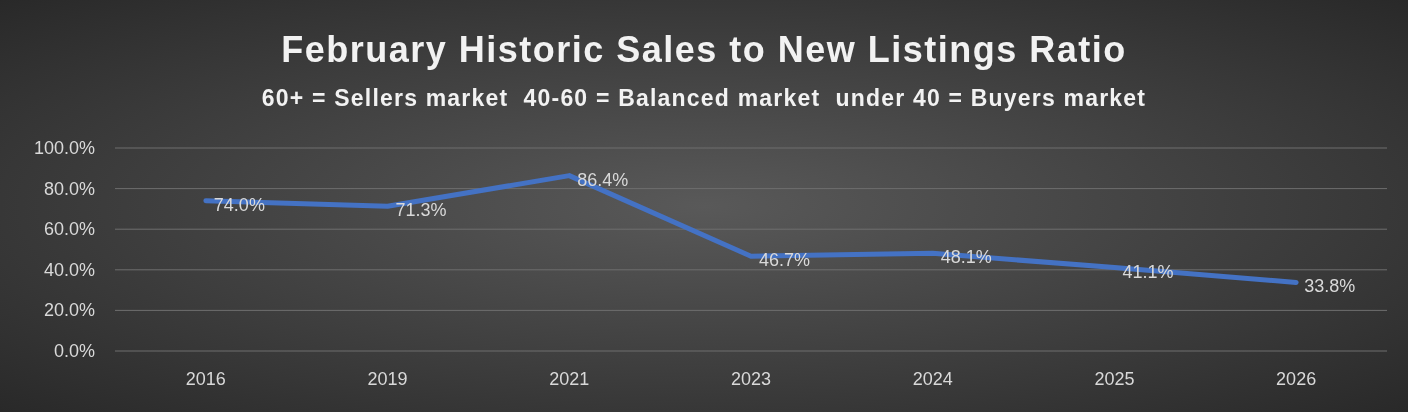 This screenshot has width=1408, height=412. Describe the element at coordinates (421, 210) in the screenshot. I see `data-label: 71.3%` at that location.